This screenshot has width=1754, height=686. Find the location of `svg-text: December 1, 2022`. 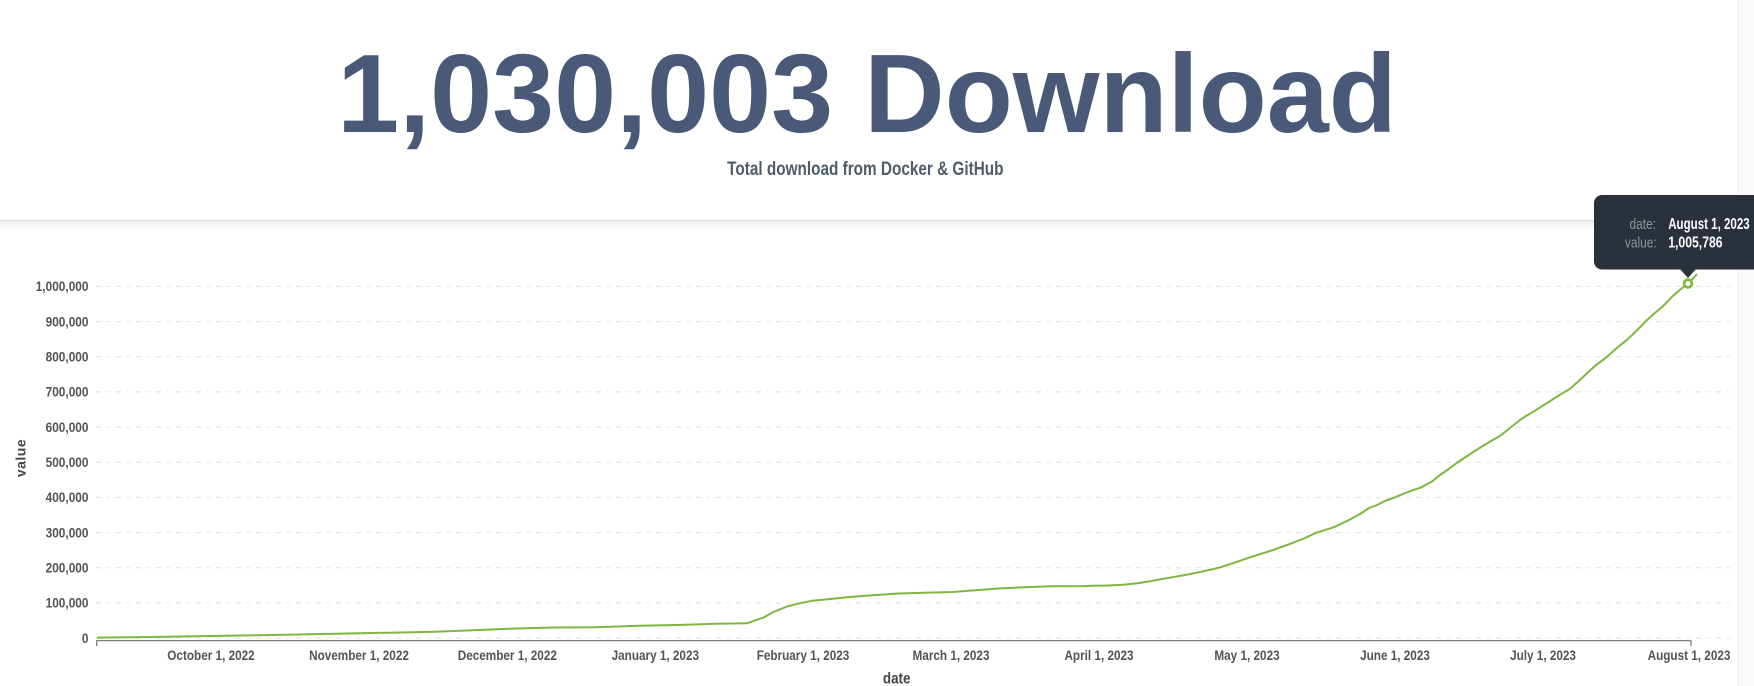

svg-text: December 1, 2022 is located at coordinates (507, 655).